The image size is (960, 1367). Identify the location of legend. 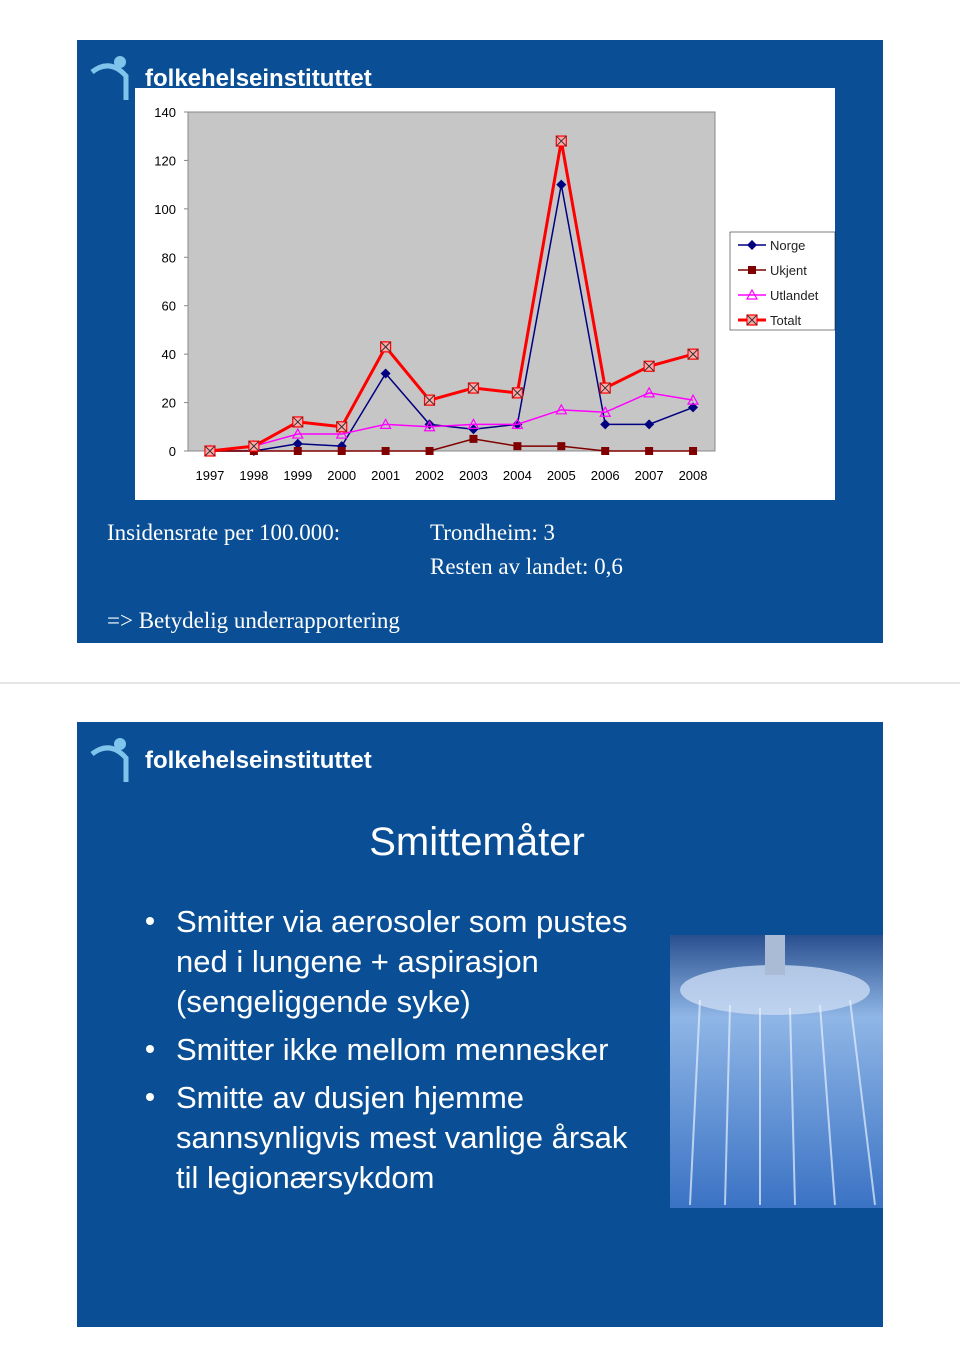
(782, 281).